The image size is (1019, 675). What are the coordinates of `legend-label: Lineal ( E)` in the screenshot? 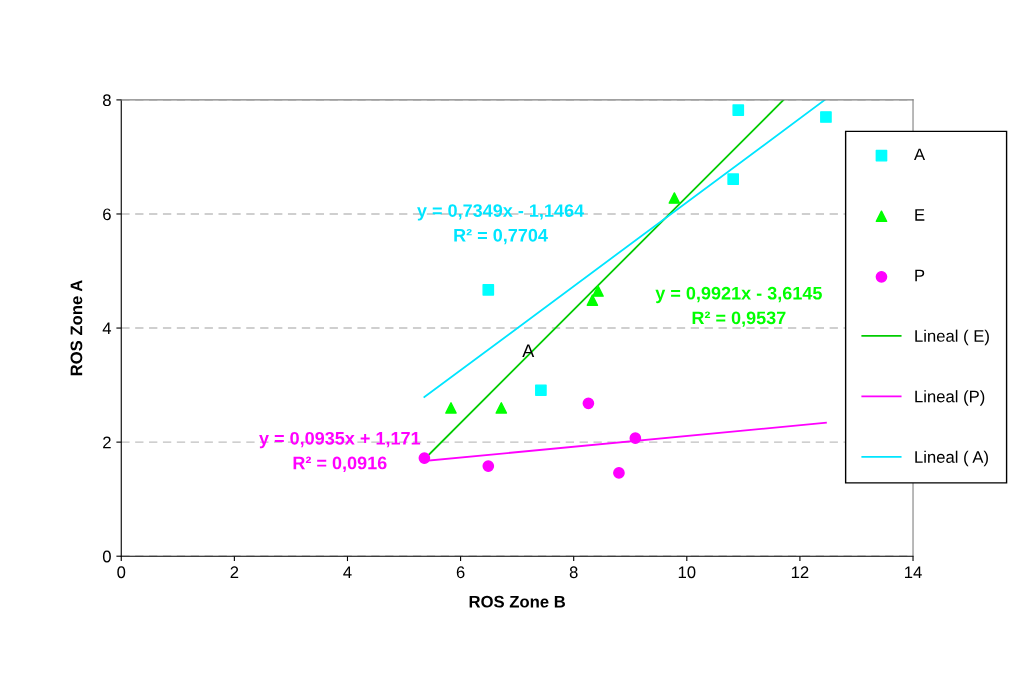 It's located at (952, 337).